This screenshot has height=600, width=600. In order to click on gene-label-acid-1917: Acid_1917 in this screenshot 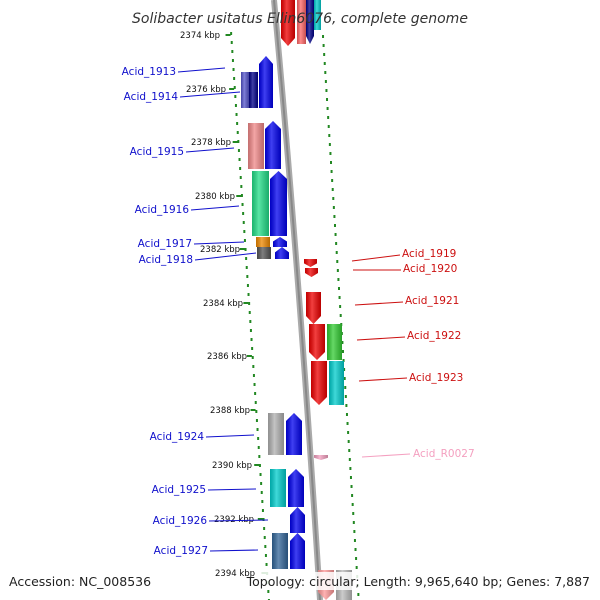, I will do `click(165, 244)`.